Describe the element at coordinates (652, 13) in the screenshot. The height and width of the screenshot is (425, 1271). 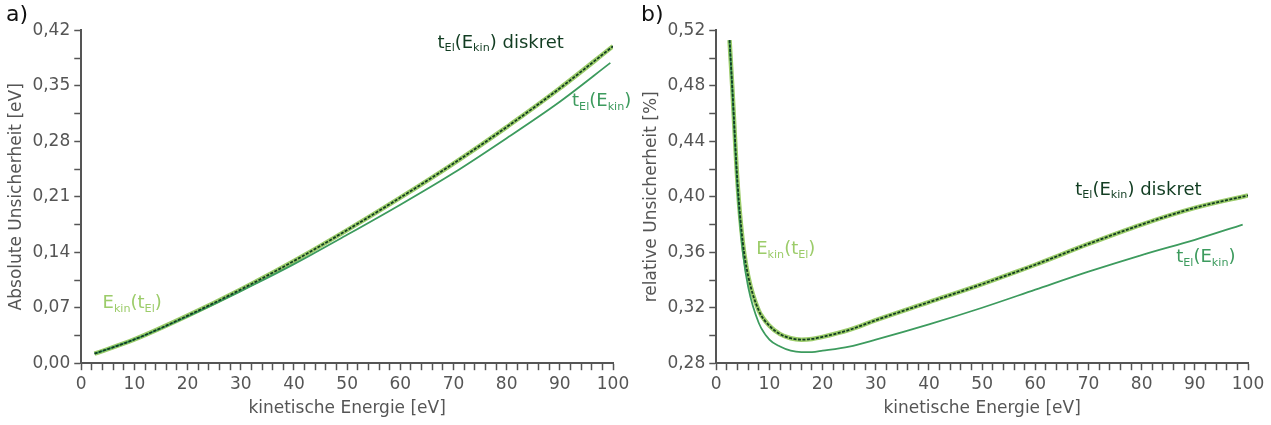
I see `chart-title: b)` at that location.